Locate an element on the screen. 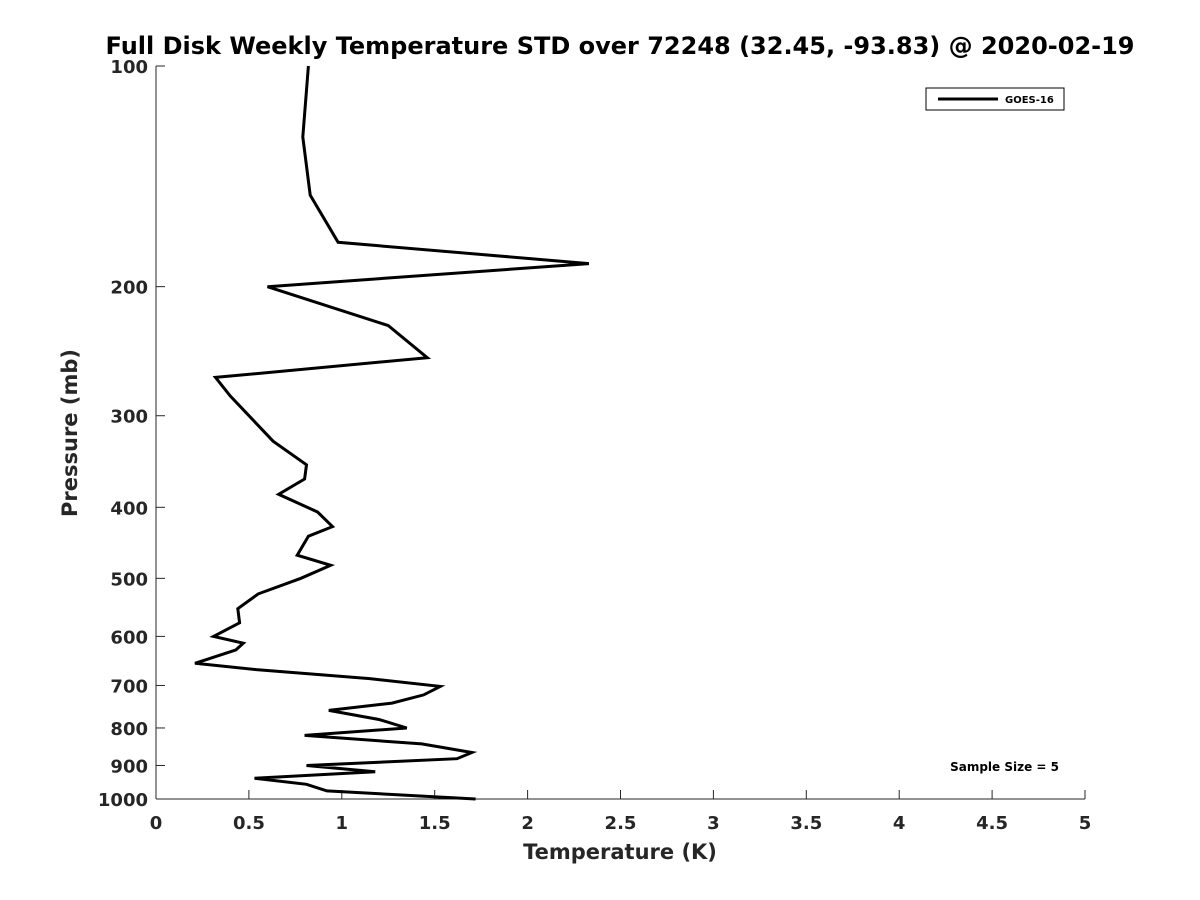 The width and height of the screenshot is (1200, 900). x-tick-label: 3 is located at coordinates (713, 823).